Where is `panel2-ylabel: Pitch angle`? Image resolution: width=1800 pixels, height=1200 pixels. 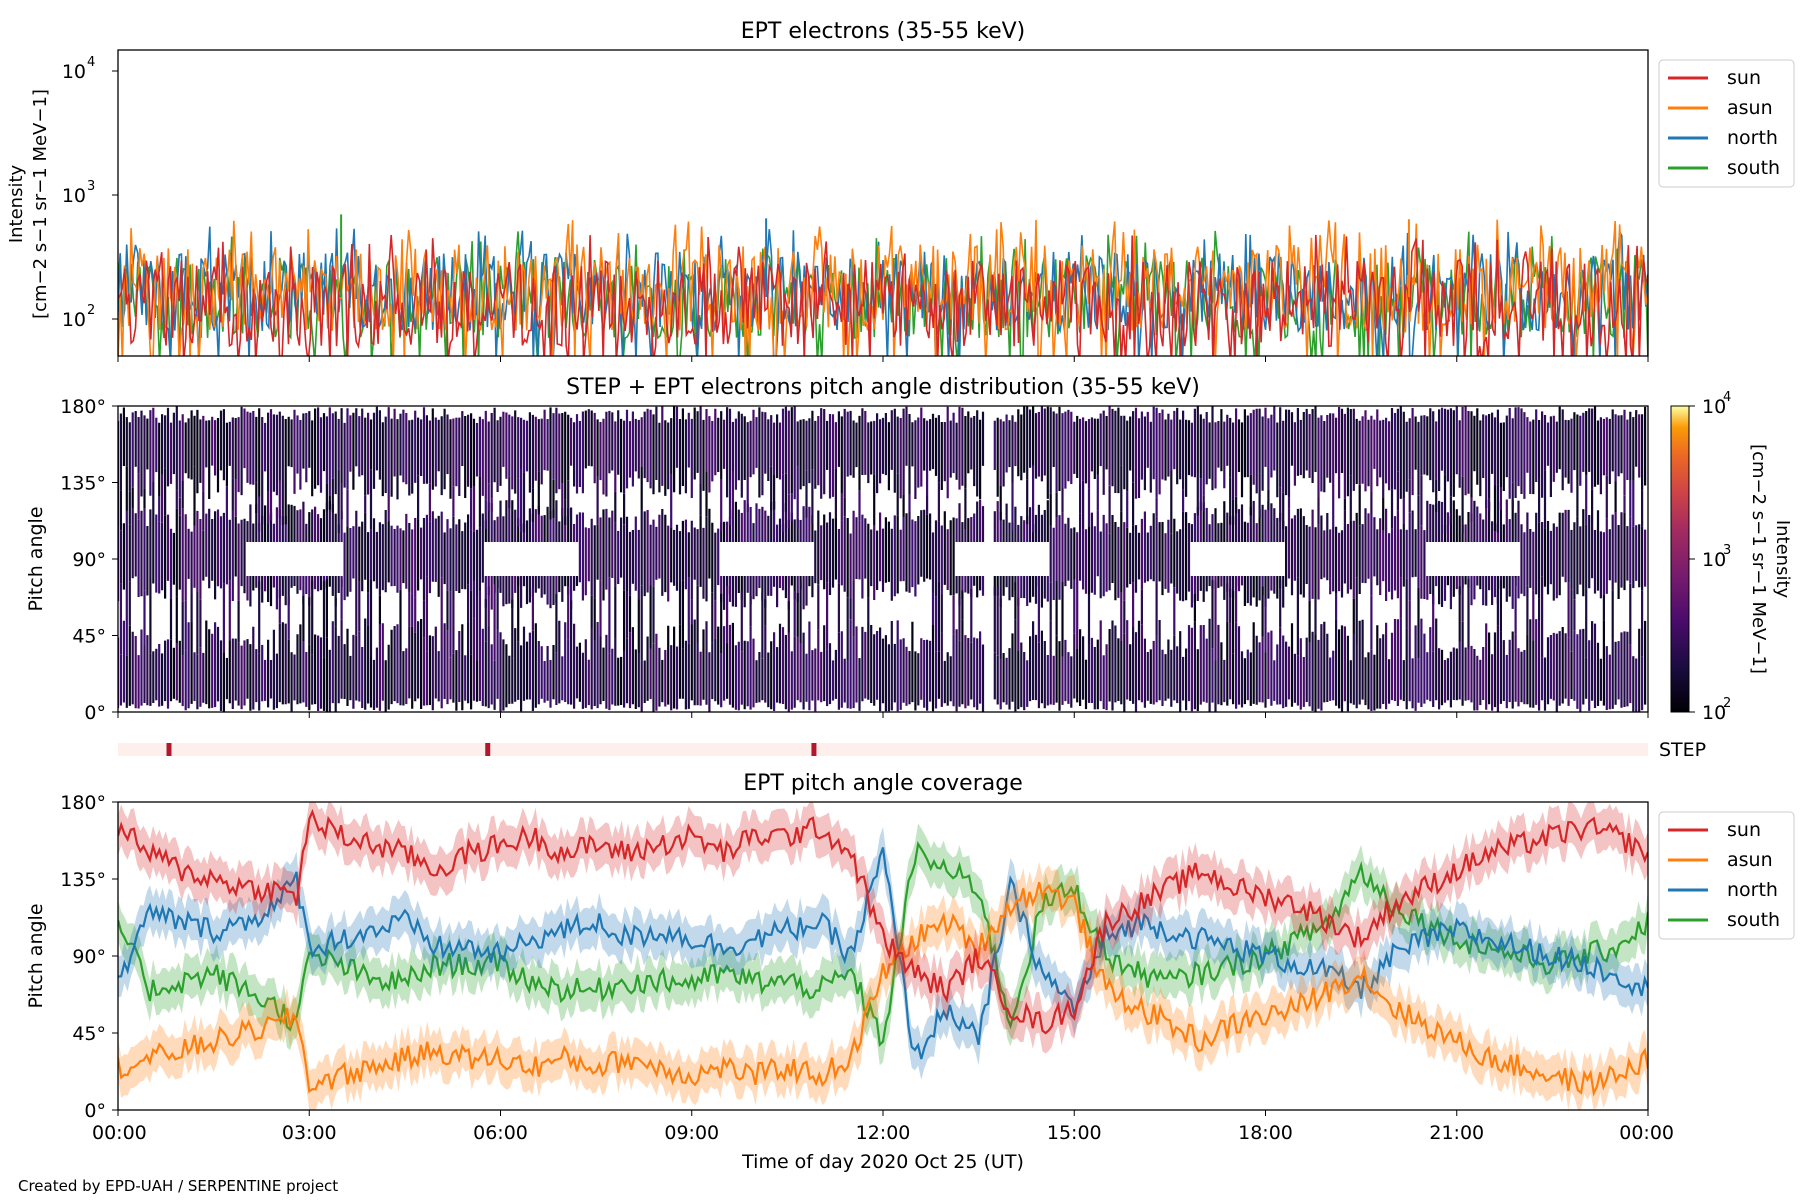 panel2-ylabel: Pitch angle is located at coordinates (36, 558).